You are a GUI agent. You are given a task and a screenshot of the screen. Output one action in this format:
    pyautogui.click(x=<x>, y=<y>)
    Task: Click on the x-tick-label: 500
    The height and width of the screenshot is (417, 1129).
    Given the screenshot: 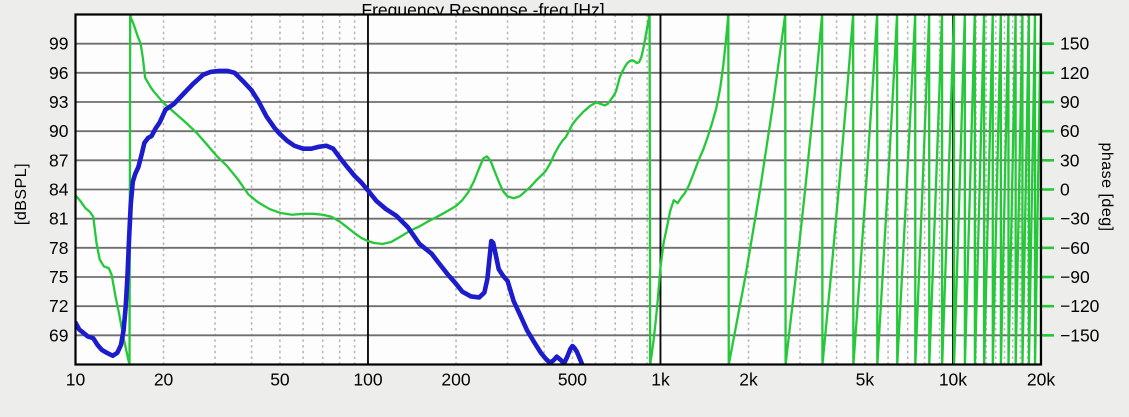 What is the action you would take?
    pyautogui.click(x=572, y=380)
    